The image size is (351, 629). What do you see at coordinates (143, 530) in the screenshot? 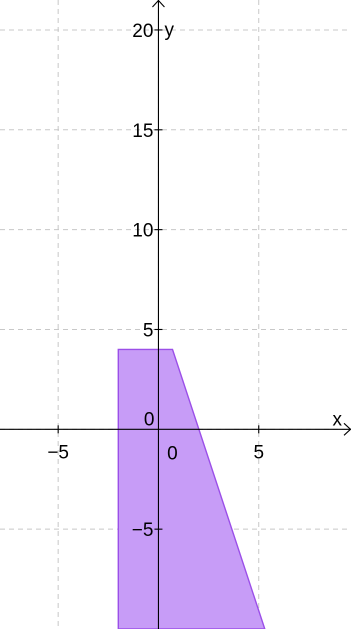
I see `y-tick-label: −5` at bounding box center [143, 530].